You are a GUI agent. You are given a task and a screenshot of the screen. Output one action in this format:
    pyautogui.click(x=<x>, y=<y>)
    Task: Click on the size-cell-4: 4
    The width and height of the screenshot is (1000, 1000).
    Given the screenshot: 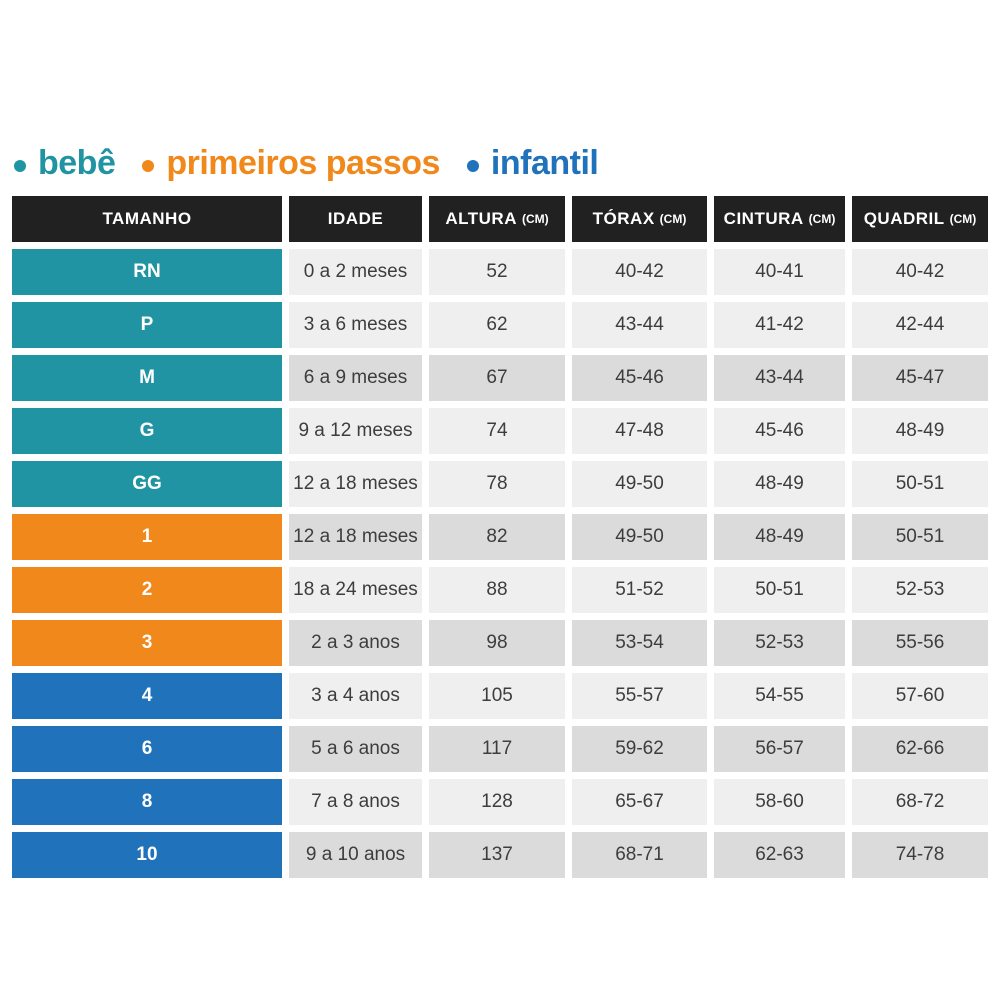 What is the action you would take?
    pyautogui.click(x=147, y=696)
    